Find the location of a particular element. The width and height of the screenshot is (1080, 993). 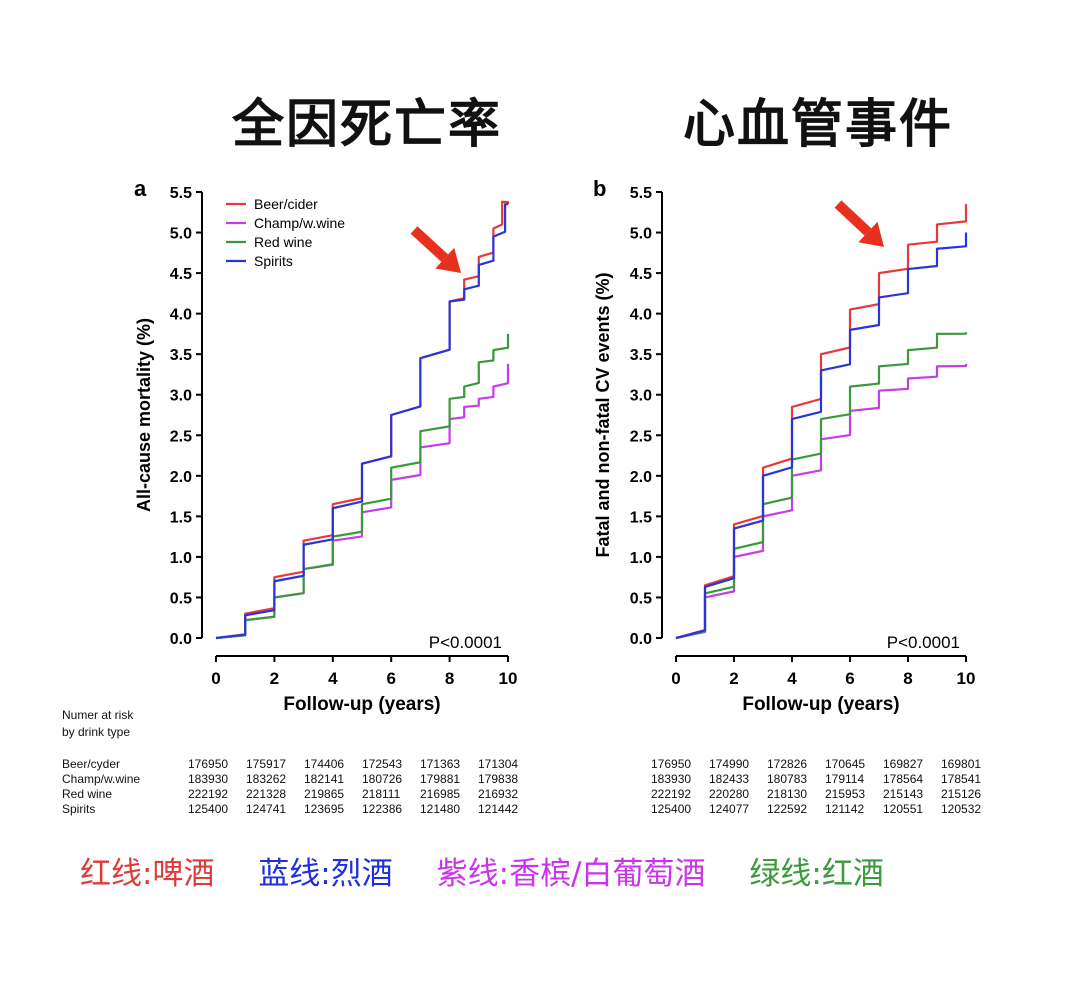

risk-value: 215143 is located at coordinates (912, 794).